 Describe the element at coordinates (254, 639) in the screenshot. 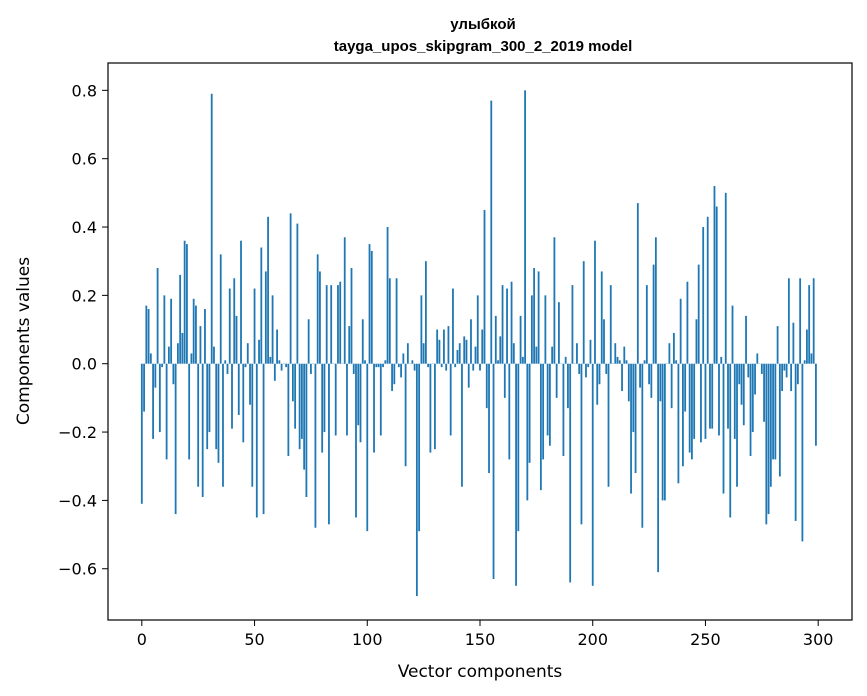

I see `x-tick-label: 50` at that location.